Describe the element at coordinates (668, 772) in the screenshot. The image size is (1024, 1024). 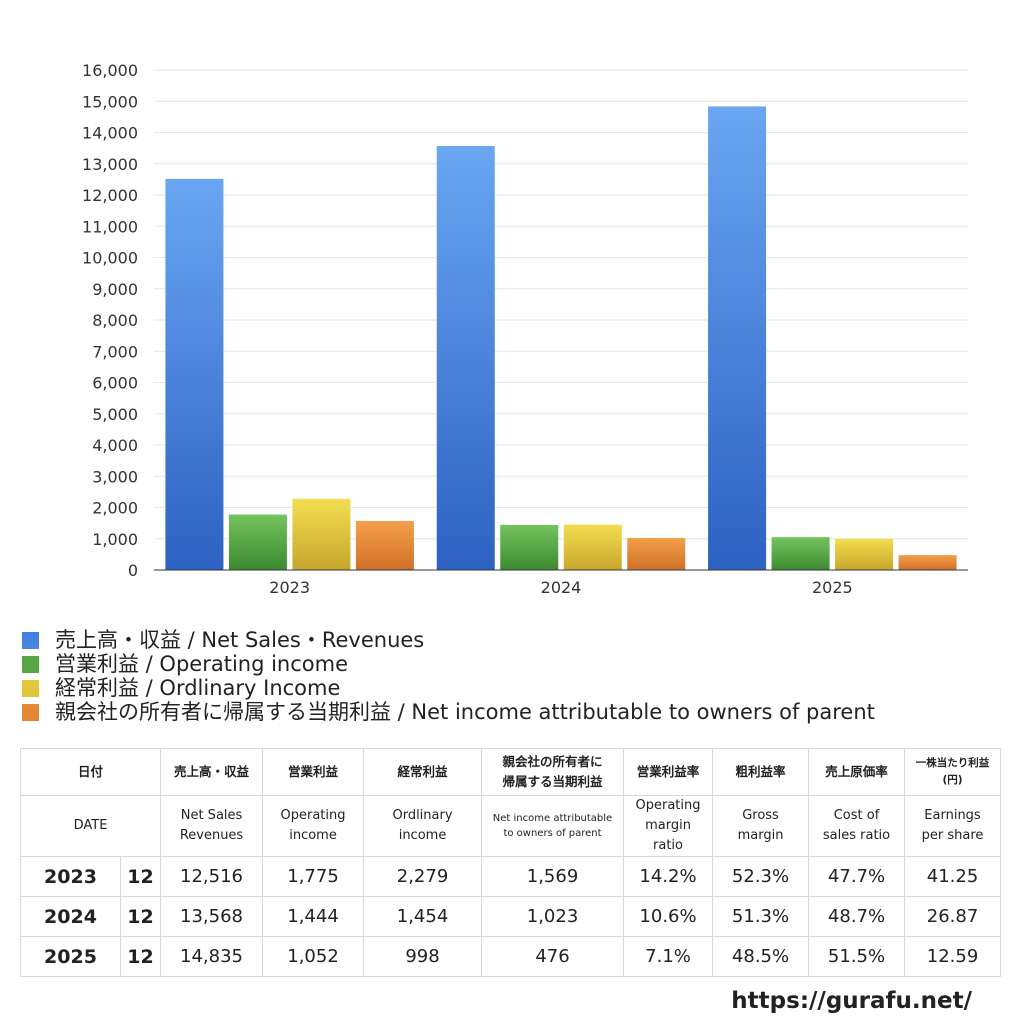
I see `header-operating-margin-ja: 営業利益率` at that location.